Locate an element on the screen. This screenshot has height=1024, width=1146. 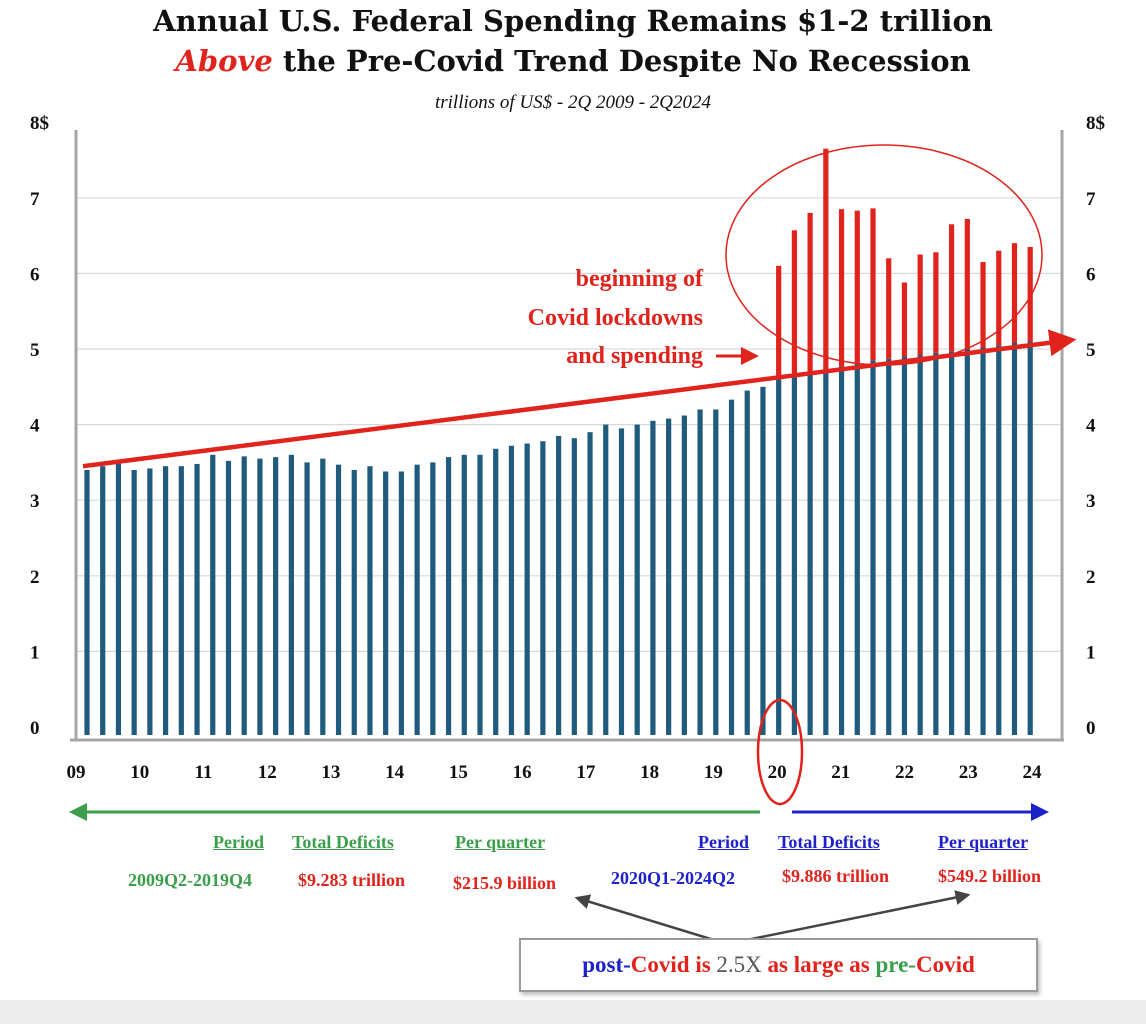
pre-header-total: Total Deficits is located at coordinates (343, 842).